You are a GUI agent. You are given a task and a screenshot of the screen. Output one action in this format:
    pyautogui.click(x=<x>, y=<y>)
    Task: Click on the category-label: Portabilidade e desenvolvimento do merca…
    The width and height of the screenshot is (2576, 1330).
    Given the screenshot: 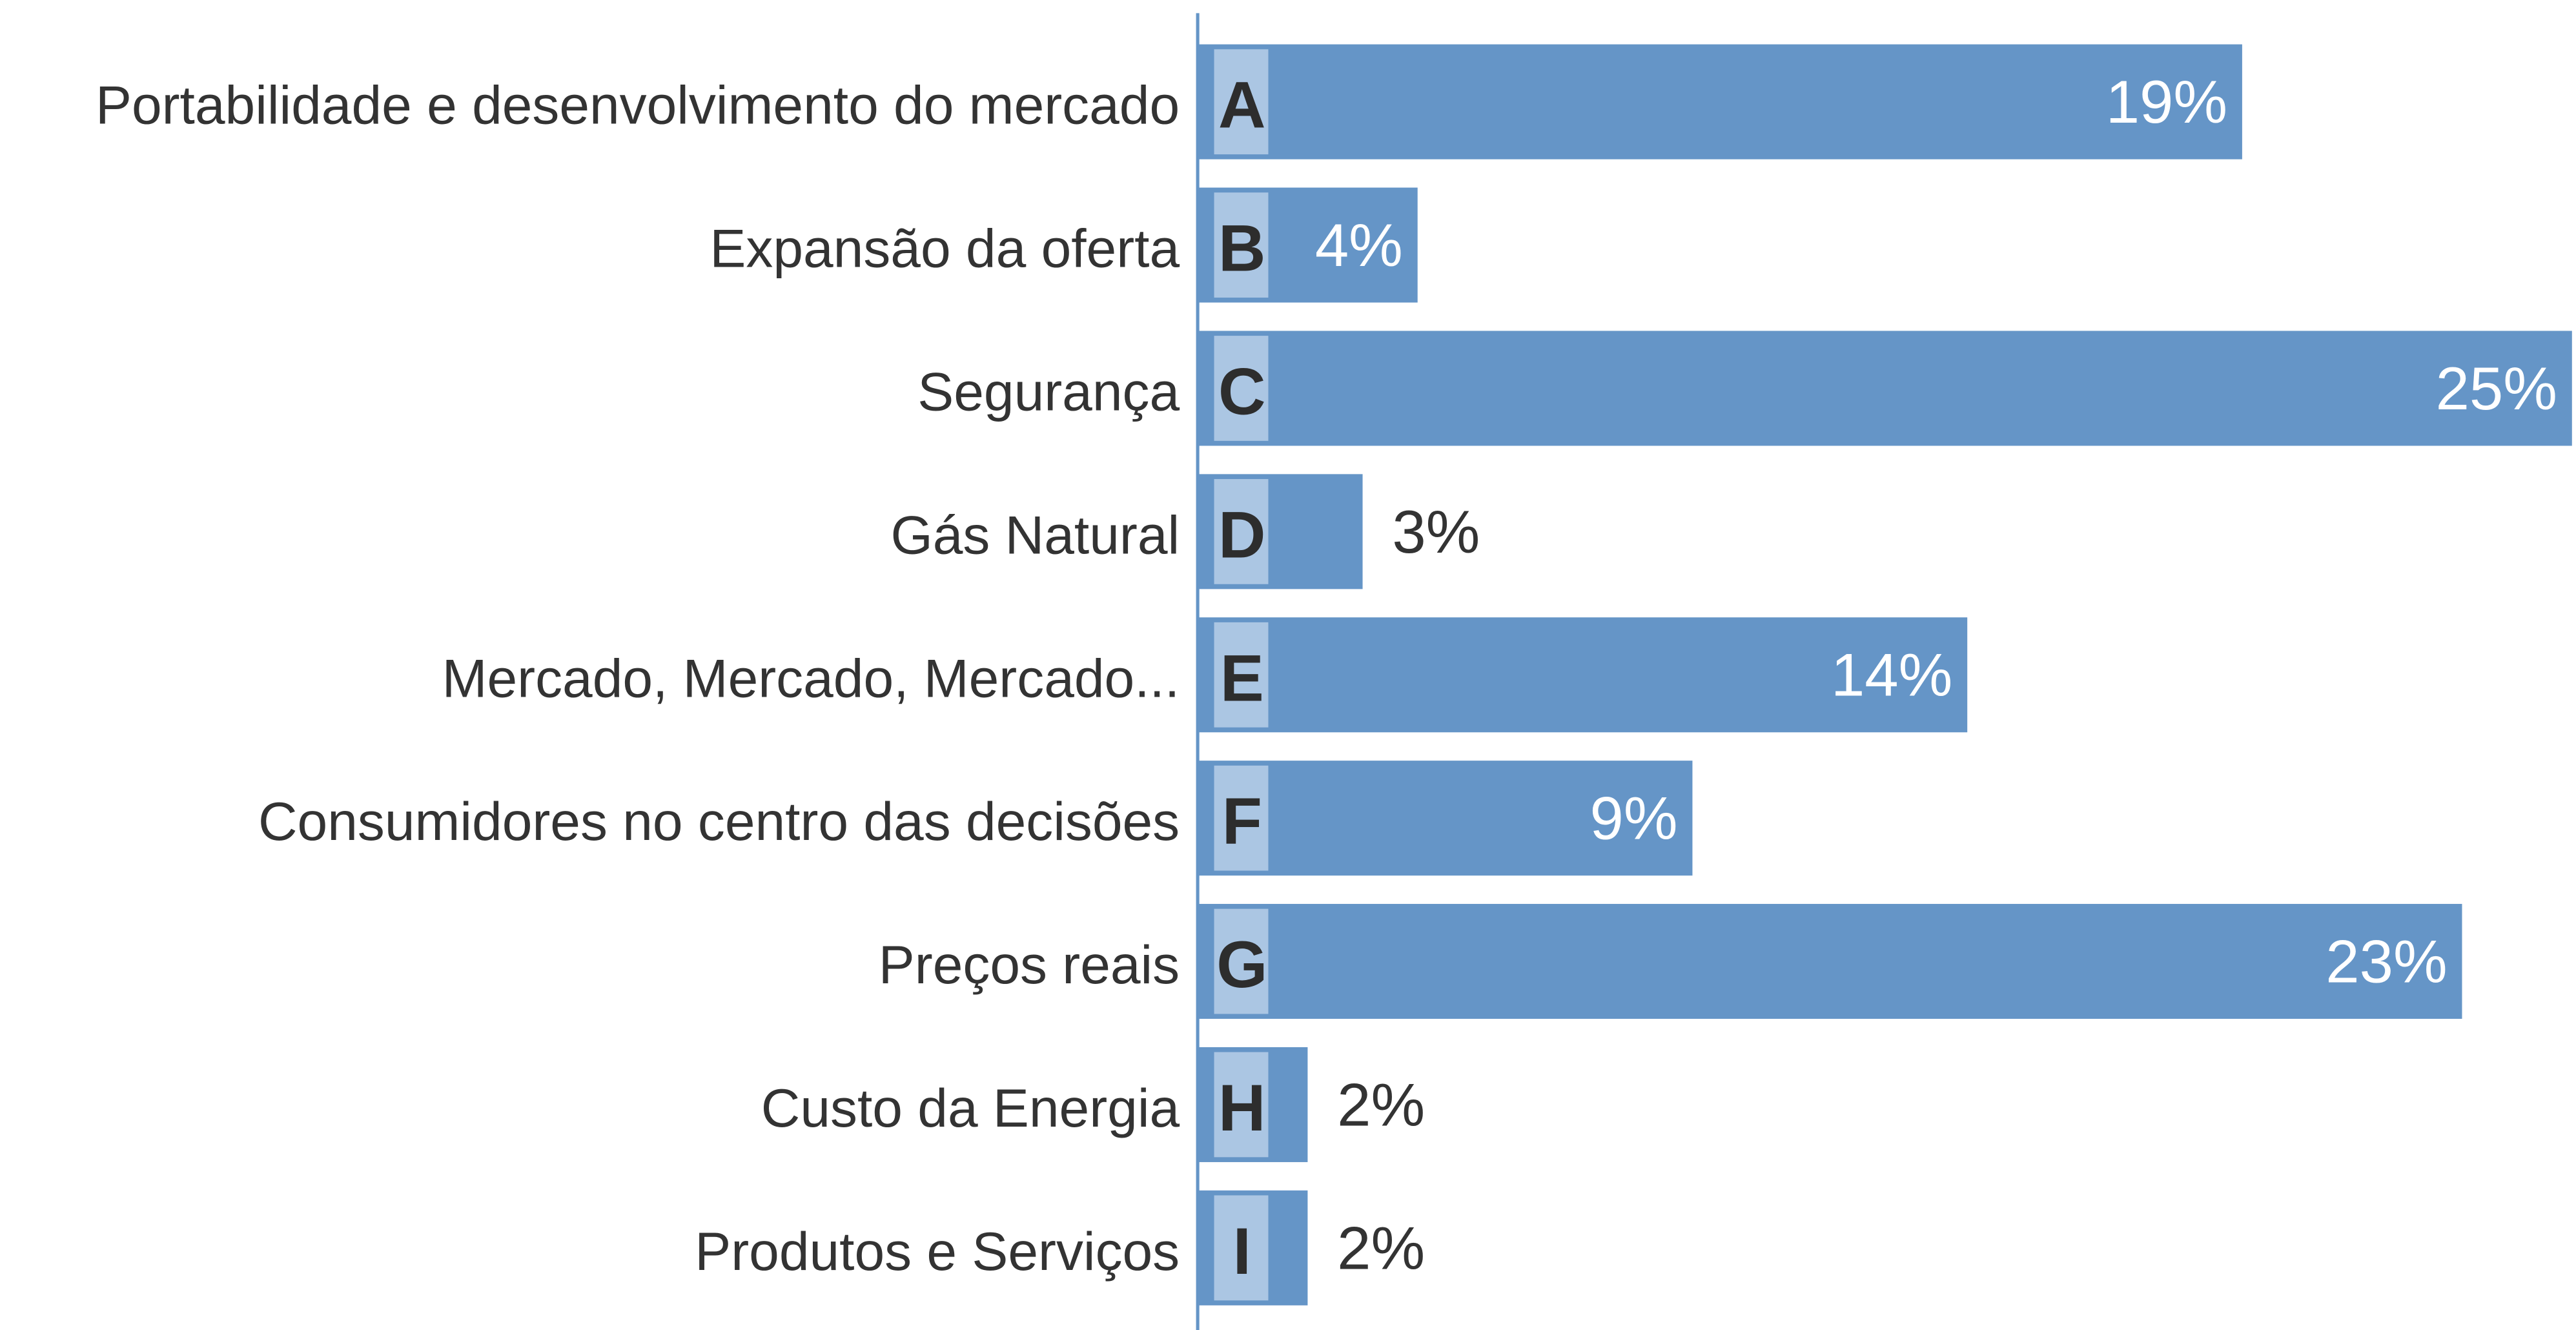 What is the action you would take?
    pyautogui.click(x=638, y=106)
    